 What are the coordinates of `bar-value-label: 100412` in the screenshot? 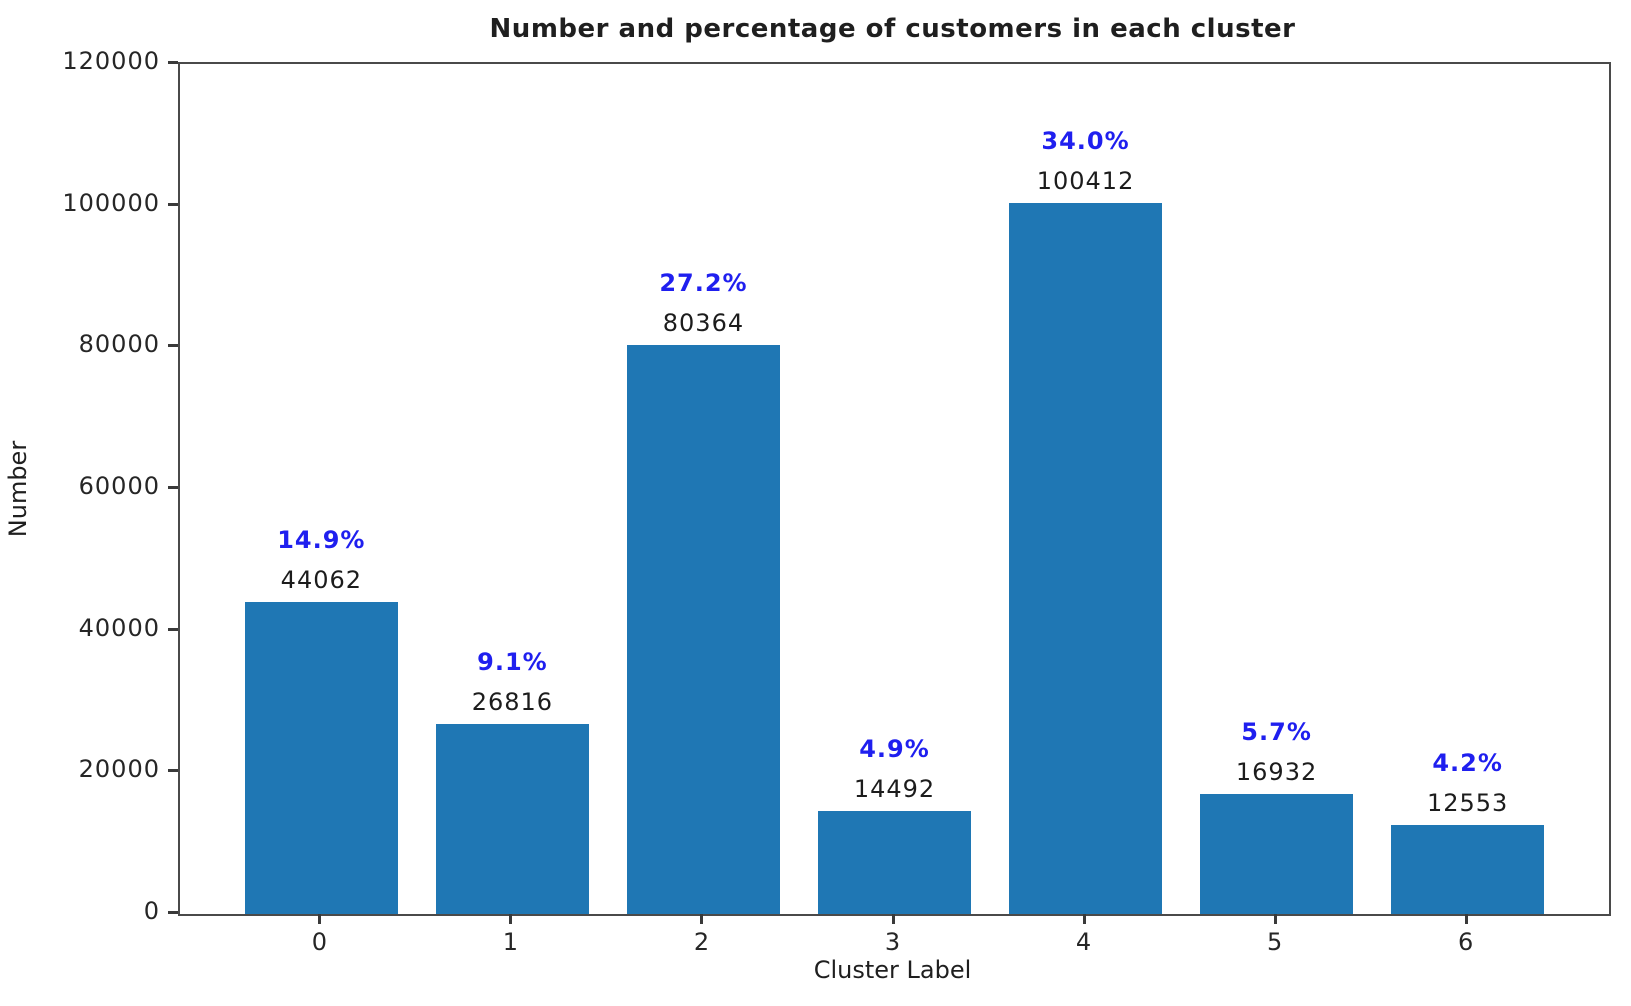 It's located at (1085, 180).